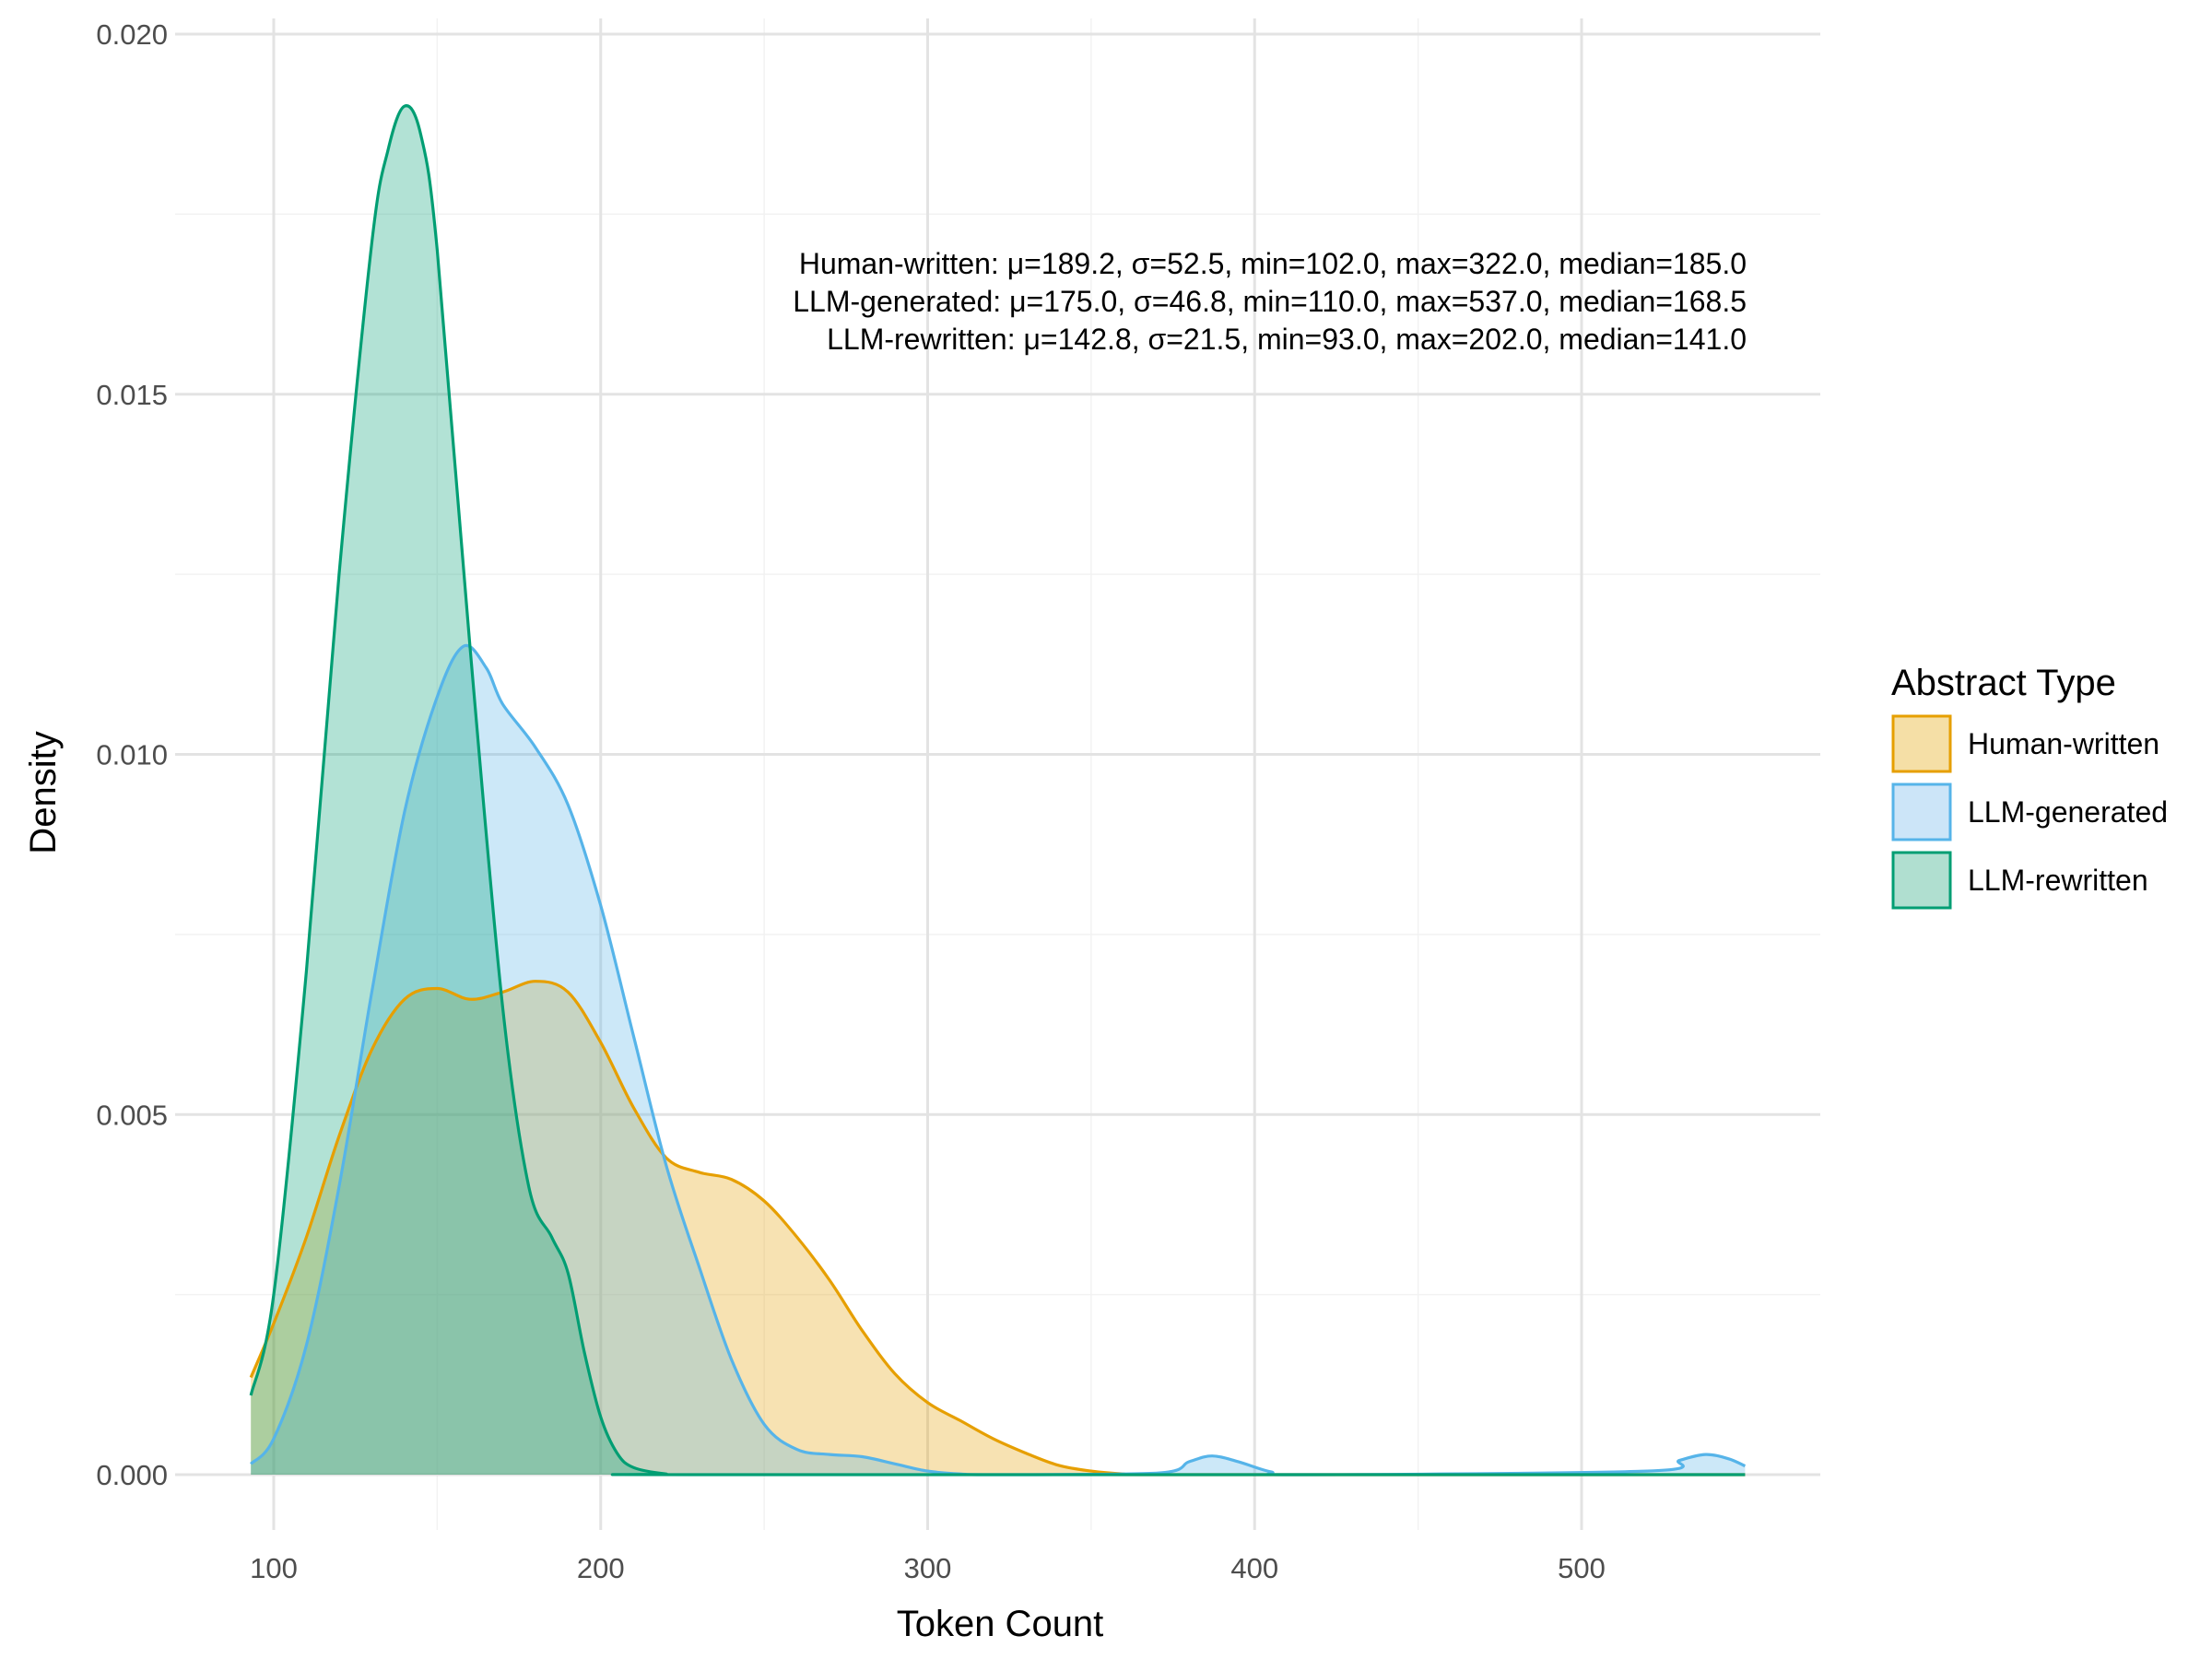 This screenshot has height=1659, width=2212. What do you see at coordinates (132, 1475) in the screenshot?
I see `y-tick-label: 0.000` at bounding box center [132, 1475].